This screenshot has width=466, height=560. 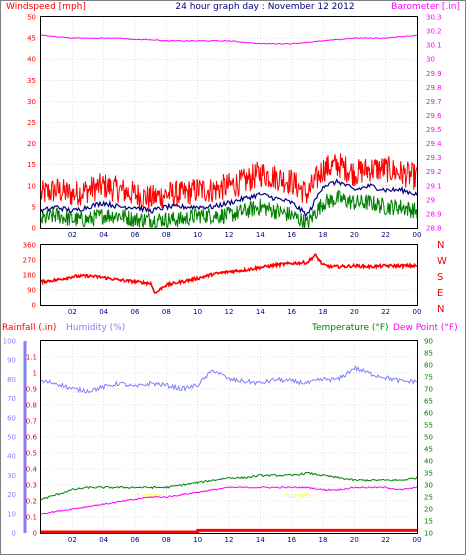 I want to click on rain-y-tick-label: 0.8, so click(x=31, y=406).